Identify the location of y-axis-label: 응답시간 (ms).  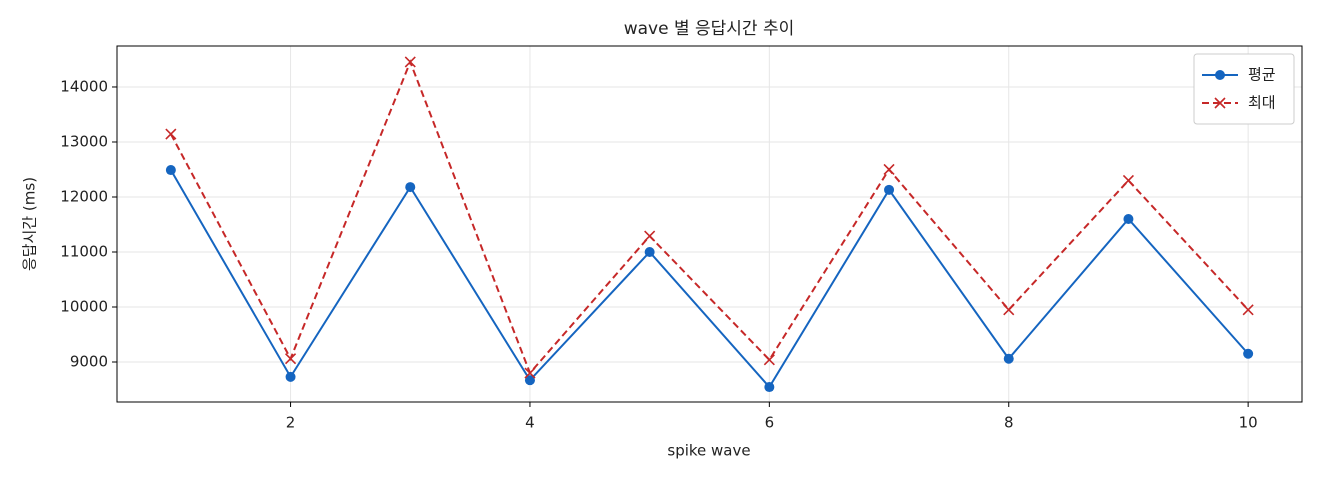
(30, 224).